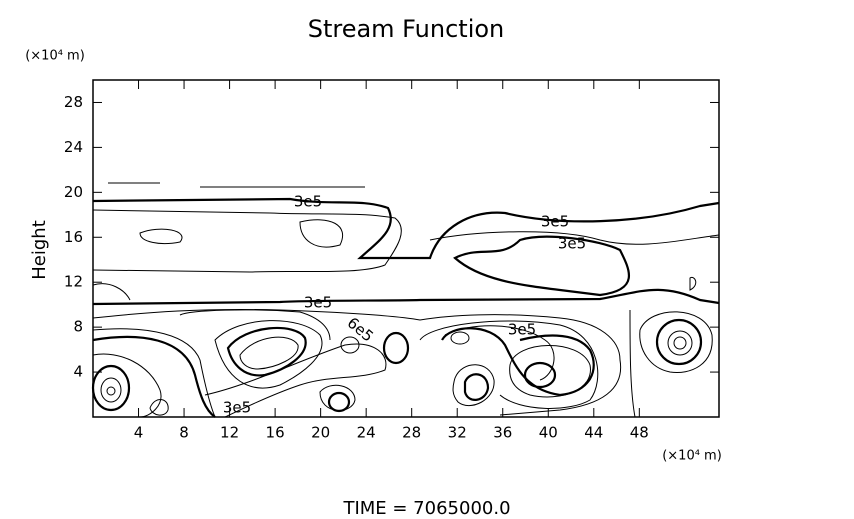 The image size is (854, 519). What do you see at coordinates (55, 56) in the screenshot?
I see `y-unit: (×10⁴ m)` at bounding box center [55, 56].